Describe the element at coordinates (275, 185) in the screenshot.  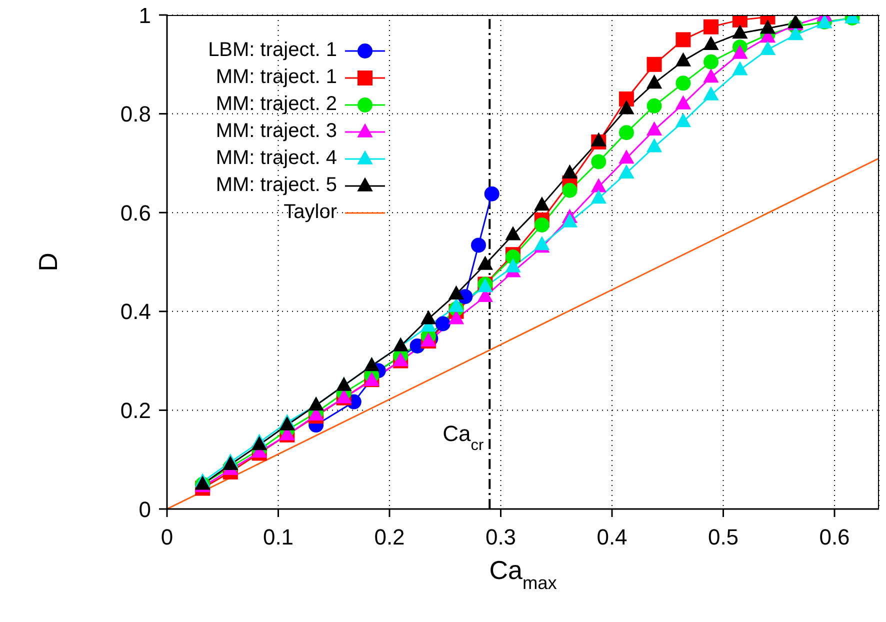
I see `legend-label: MM: traject. 5` at that location.